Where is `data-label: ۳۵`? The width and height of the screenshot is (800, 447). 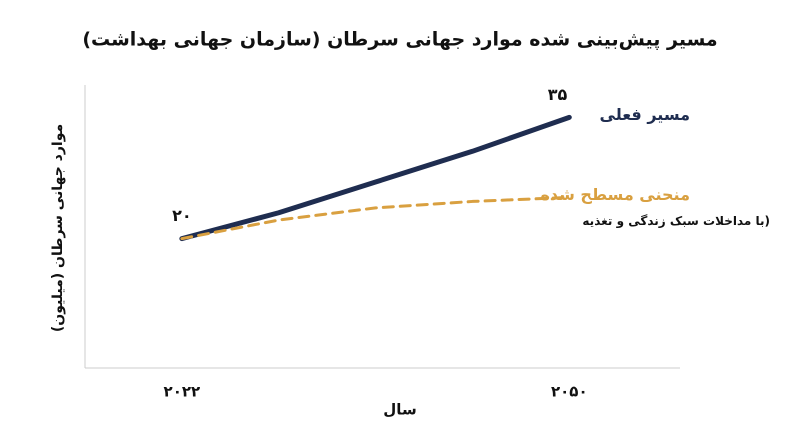 data-label: ۳۵ is located at coordinates (558, 94).